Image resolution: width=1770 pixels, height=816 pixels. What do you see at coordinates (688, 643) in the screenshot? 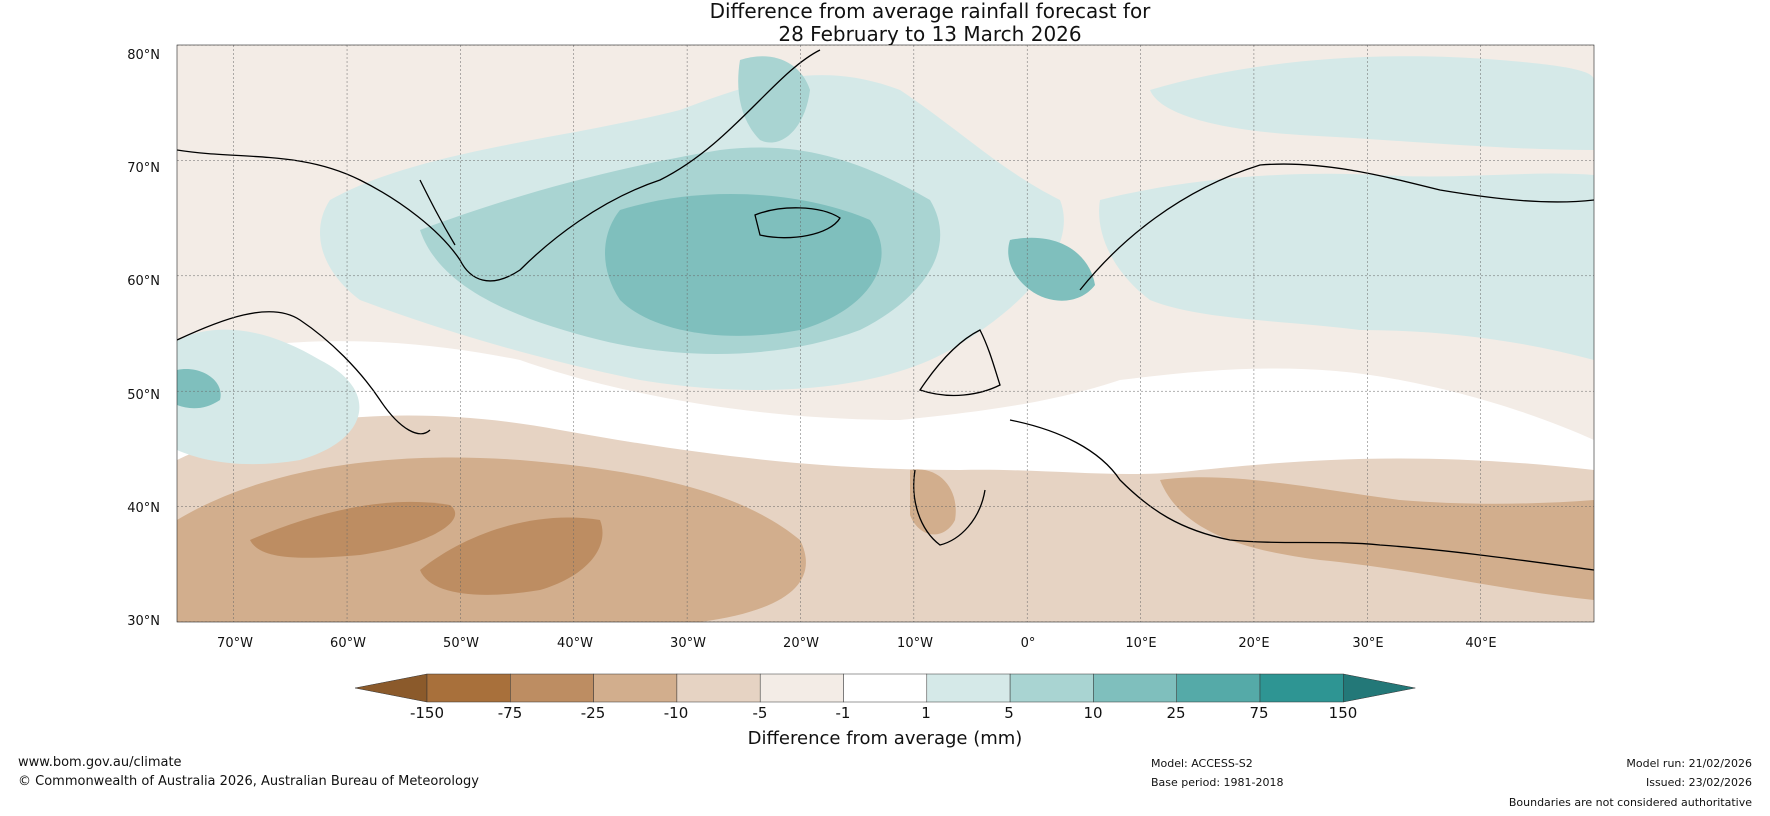
I see `lon-label-30w: 30°W` at bounding box center [688, 643].